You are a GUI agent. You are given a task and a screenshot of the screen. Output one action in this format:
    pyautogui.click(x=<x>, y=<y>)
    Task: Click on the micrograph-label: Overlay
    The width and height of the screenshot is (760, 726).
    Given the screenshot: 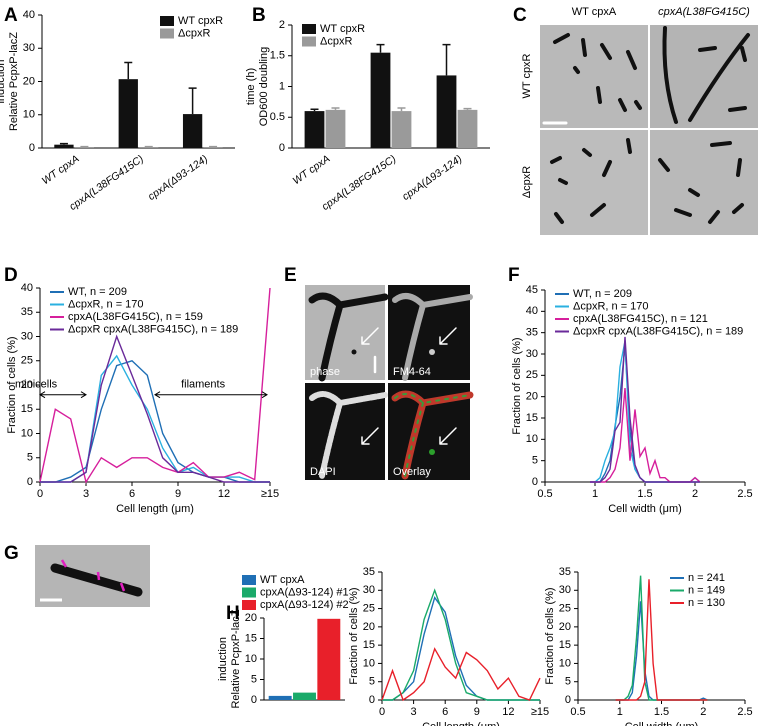 What is the action you would take?
    pyautogui.click(x=412, y=472)
    